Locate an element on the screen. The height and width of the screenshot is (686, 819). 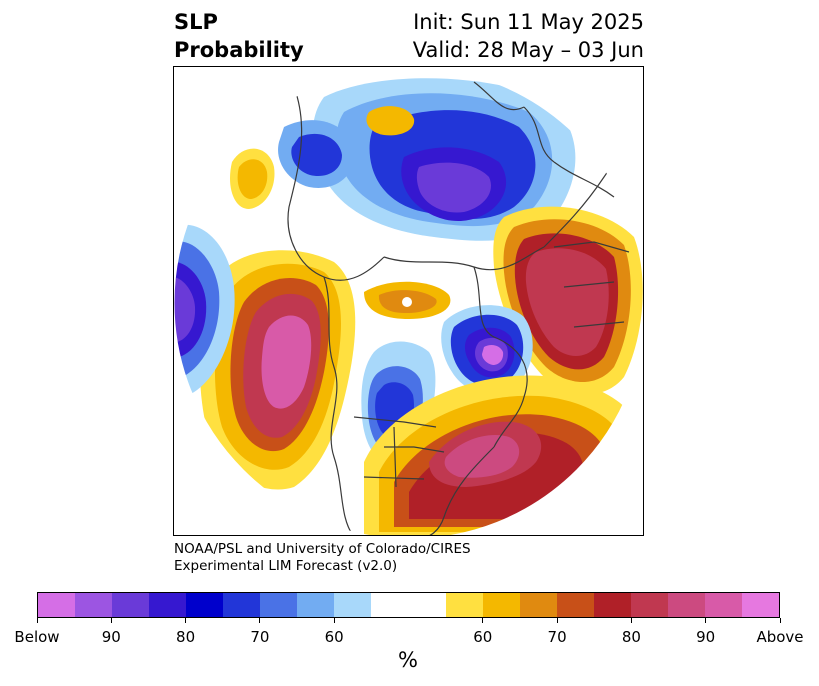
negative-anomaly-labrador is located at coordinates (487, 350).